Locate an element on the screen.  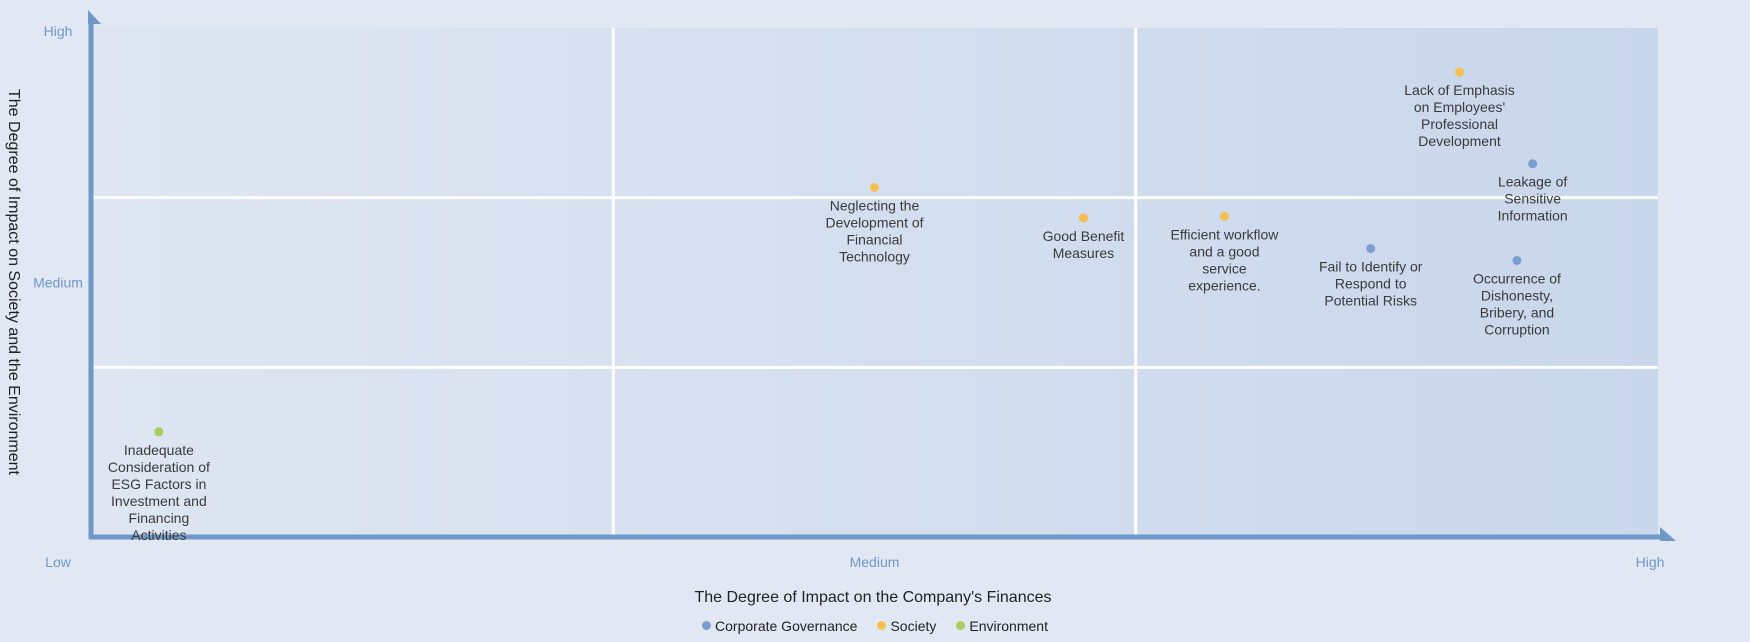
legend-item: Environment is located at coordinates (1002, 626).